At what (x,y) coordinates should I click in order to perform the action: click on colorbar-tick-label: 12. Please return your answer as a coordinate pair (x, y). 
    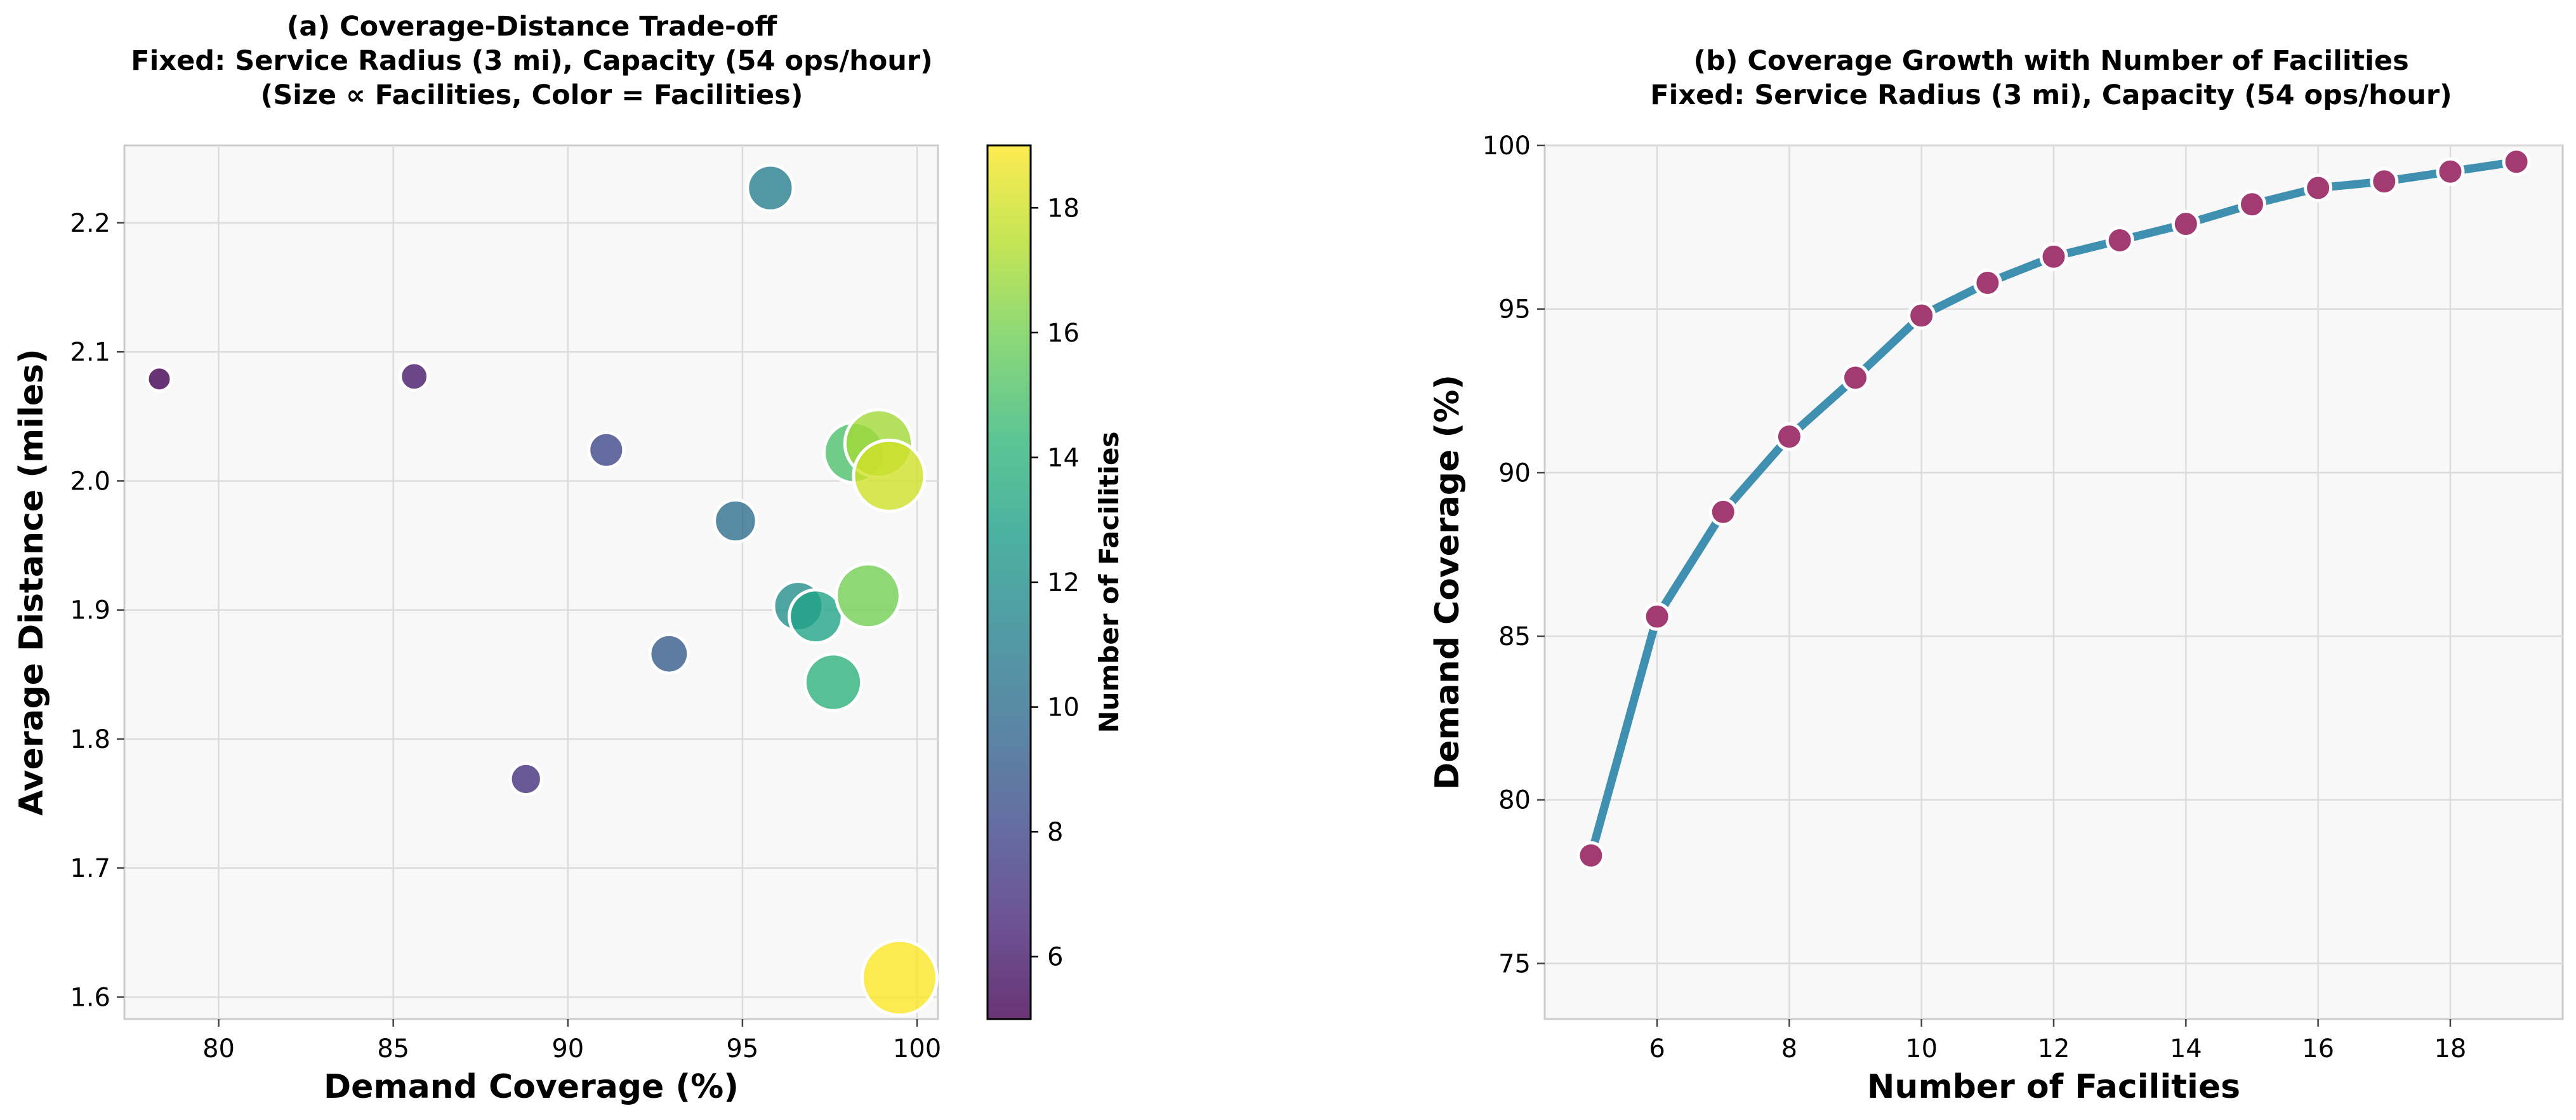
    Looking at the image, I should click on (1063, 582).